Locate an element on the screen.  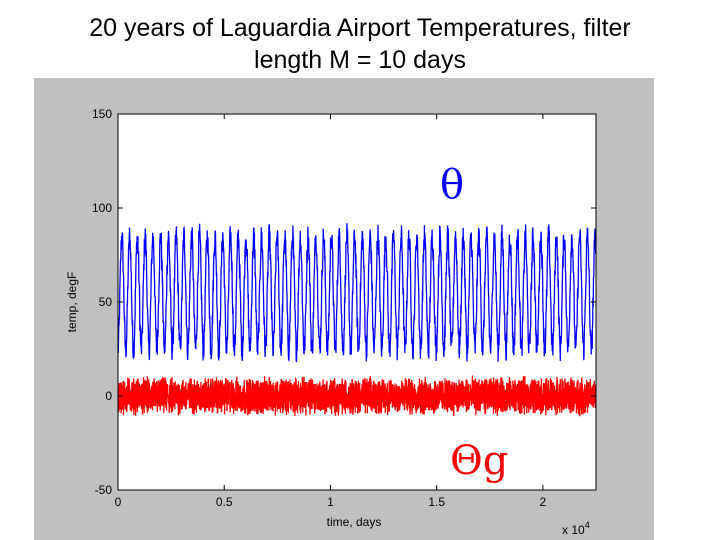
x-tick-label: 0.5 is located at coordinates (224, 502).